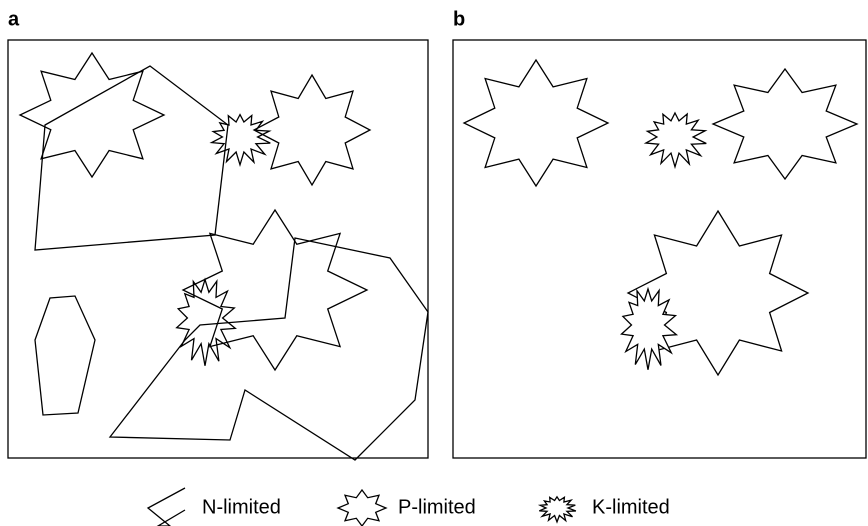 This screenshot has width=868, height=526. What do you see at coordinates (362, 507) in the screenshot?
I see `legend-p-icon` at bounding box center [362, 507].